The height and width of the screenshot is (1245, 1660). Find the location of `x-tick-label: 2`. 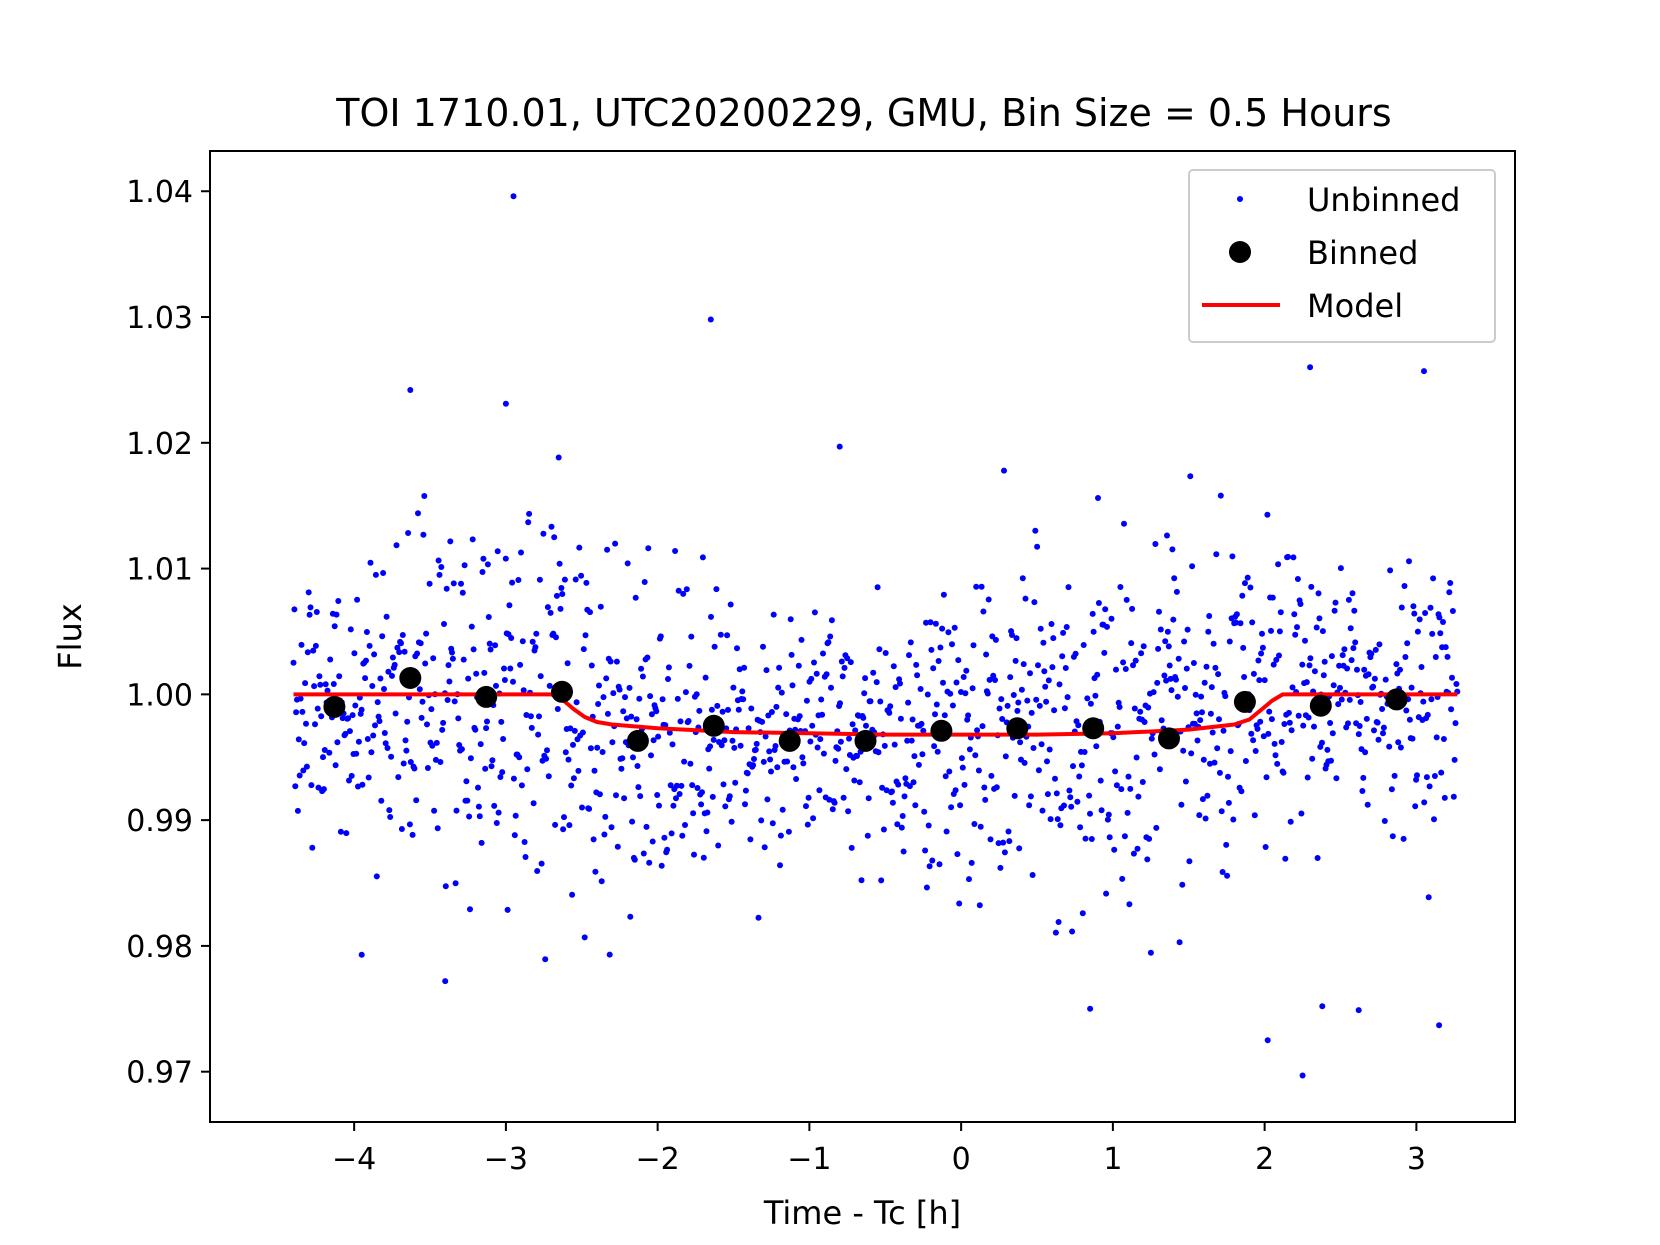

x-tick-label: 2 is located at coordinates (1264, 1159).